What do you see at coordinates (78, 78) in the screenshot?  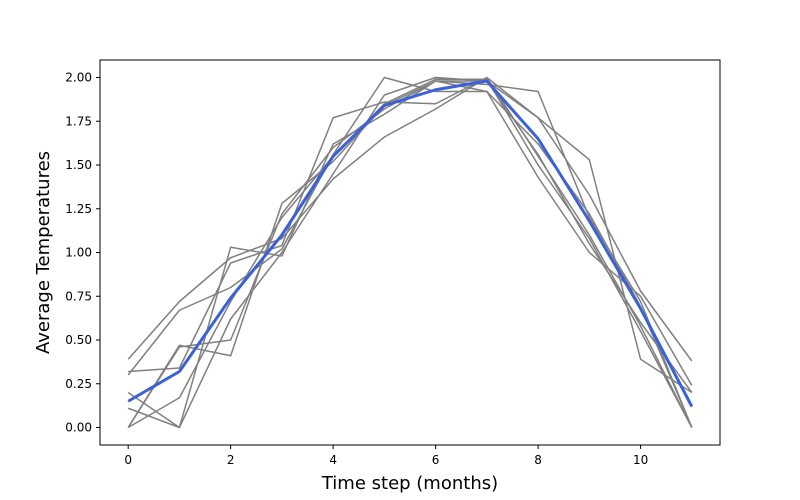 I see `y-tick-label: 2.00` at bounding box center [78, 78].